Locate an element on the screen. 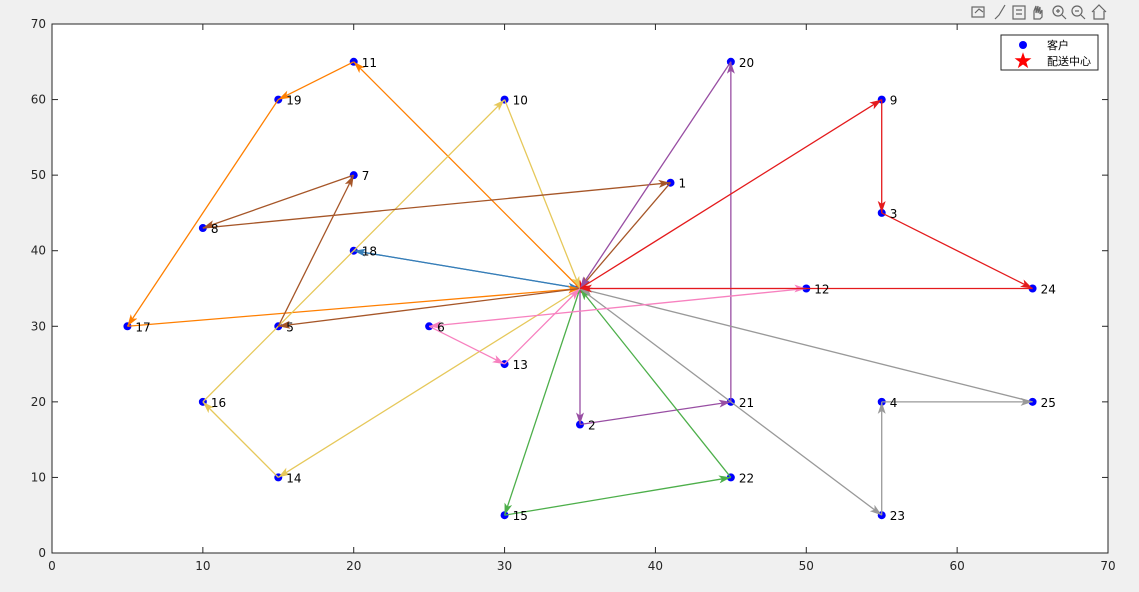  toolbar-brush is located at coordinates (1000, 12).